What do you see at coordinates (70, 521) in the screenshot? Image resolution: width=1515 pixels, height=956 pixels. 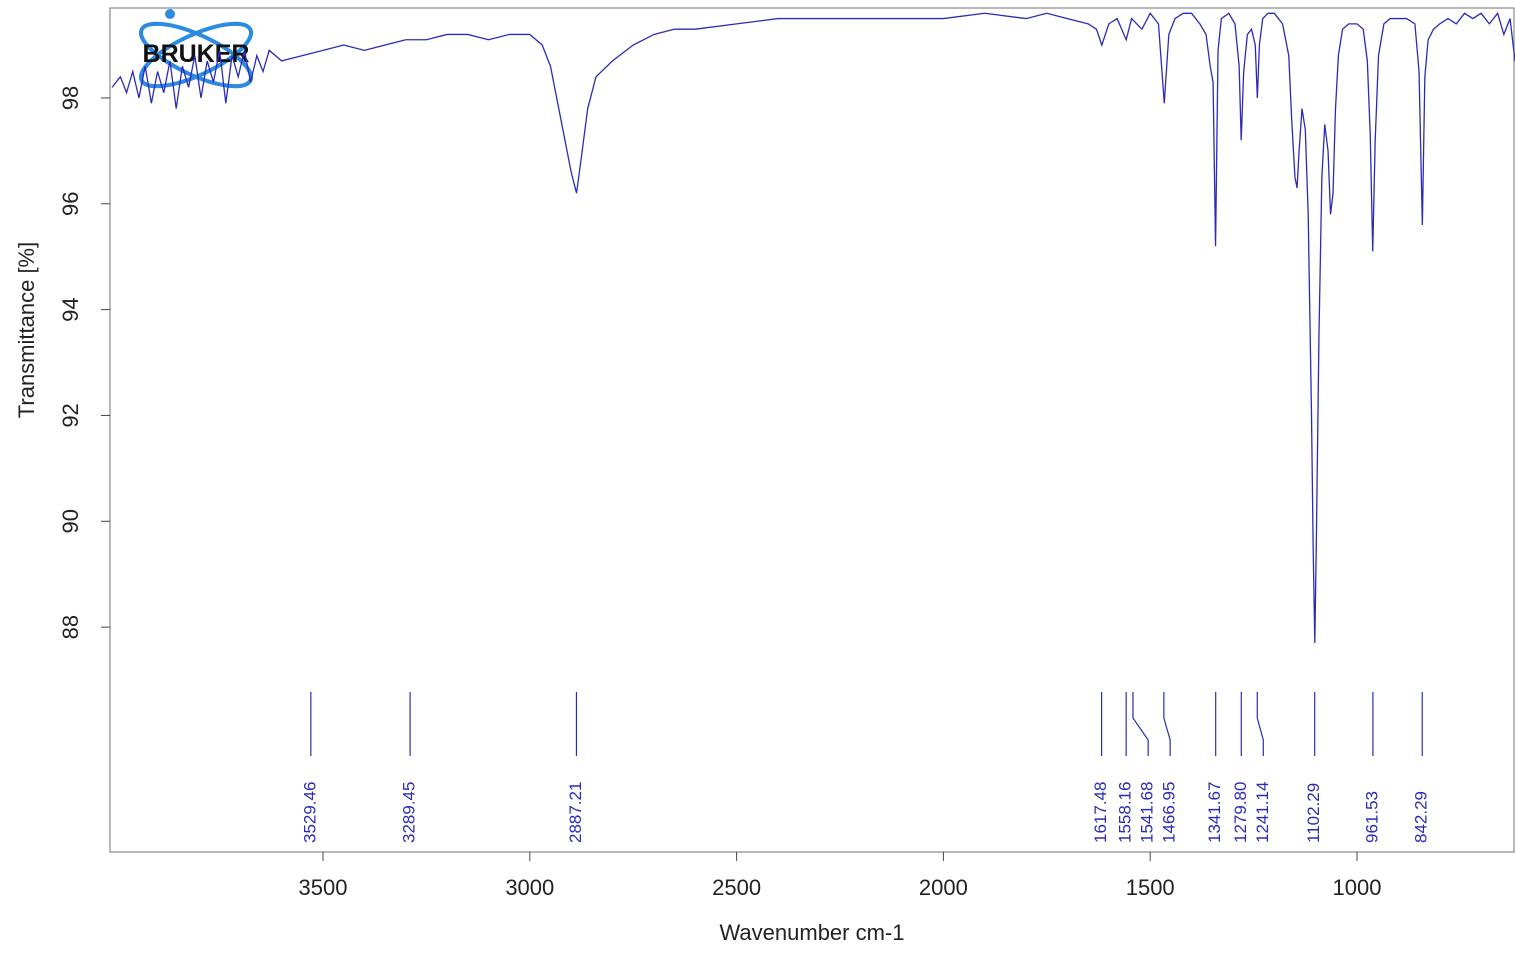 I see `y-tick-label: 90` at bounding box center [70, 521].